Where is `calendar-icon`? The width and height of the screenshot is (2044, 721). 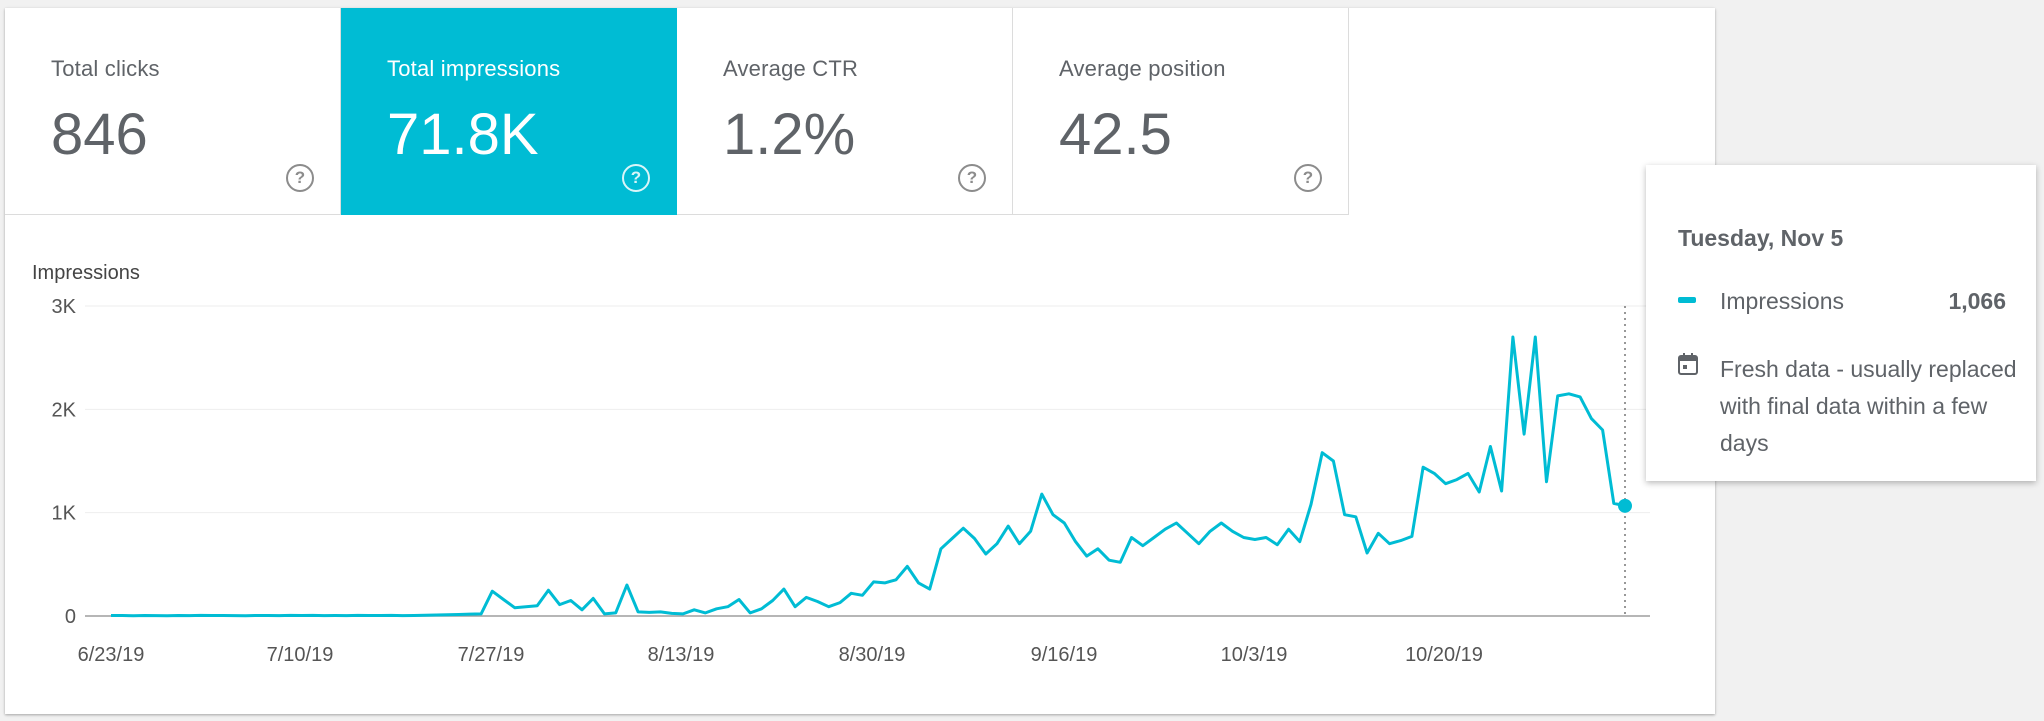 calendar-icon is located at coordinates (1688, 364).